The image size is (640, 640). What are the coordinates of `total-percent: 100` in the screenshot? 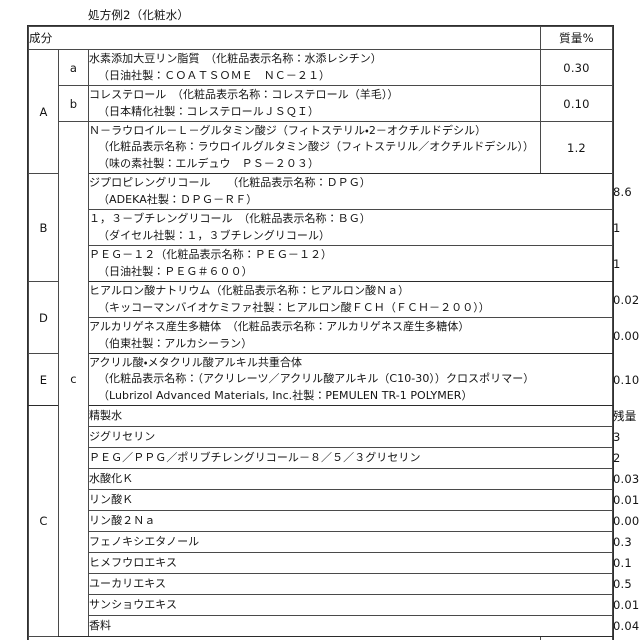 It's located at (576, 638).